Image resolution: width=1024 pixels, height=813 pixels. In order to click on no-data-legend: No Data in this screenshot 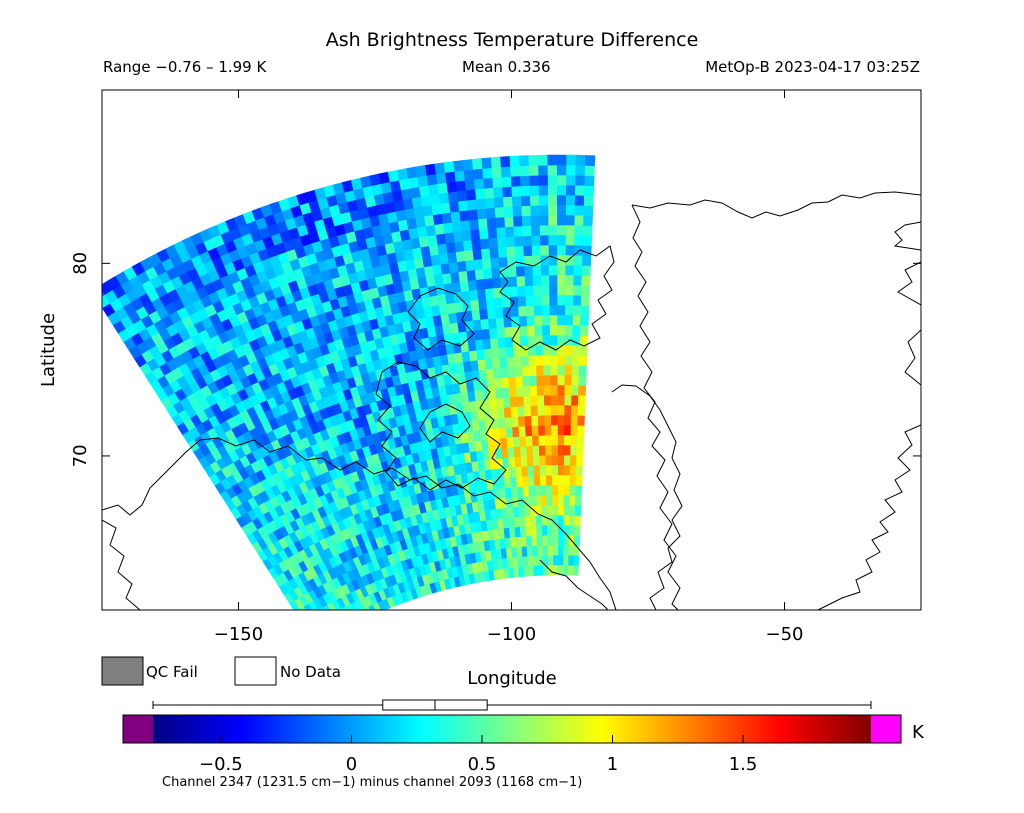, I will do `click(287, 671)`.